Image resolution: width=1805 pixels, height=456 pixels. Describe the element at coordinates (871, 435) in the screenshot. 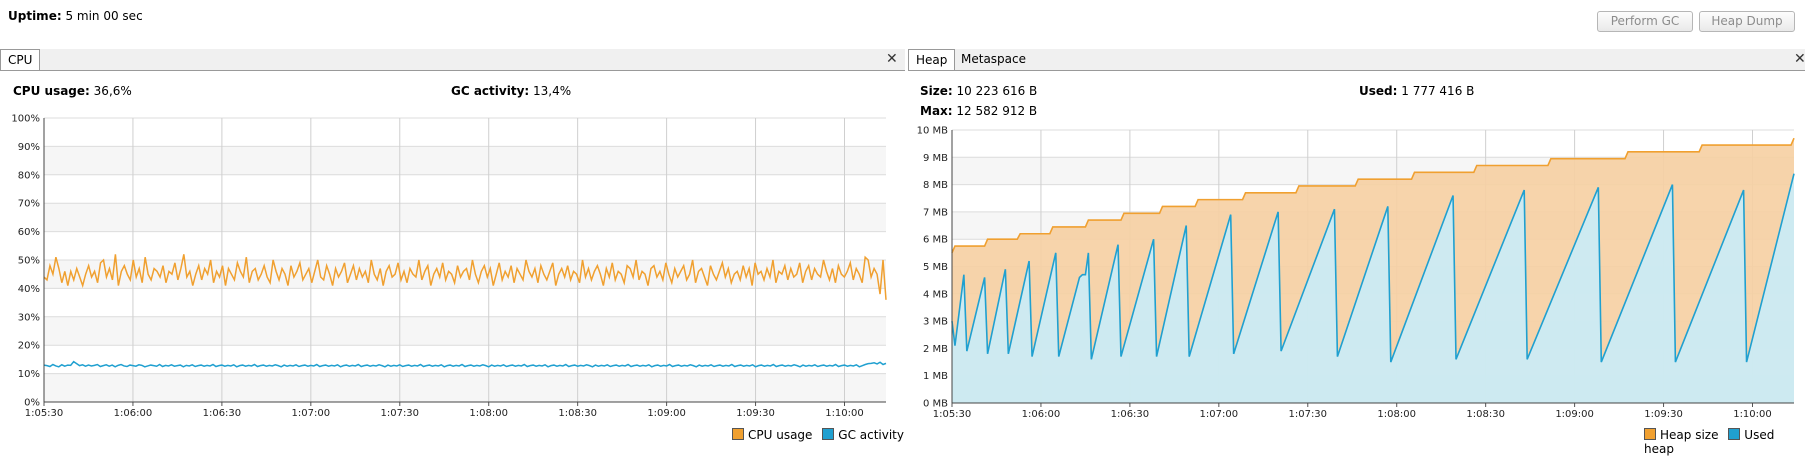

I see `legend-gc-activity-label: GC activity` at that location.